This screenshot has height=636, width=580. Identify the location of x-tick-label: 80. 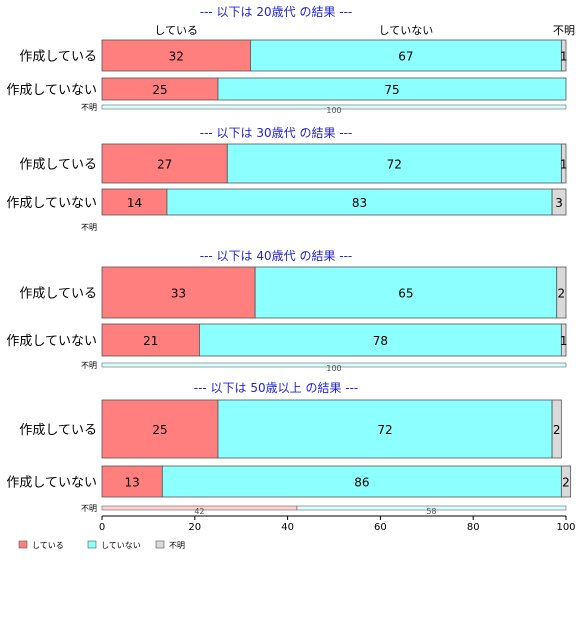
(473, 527).